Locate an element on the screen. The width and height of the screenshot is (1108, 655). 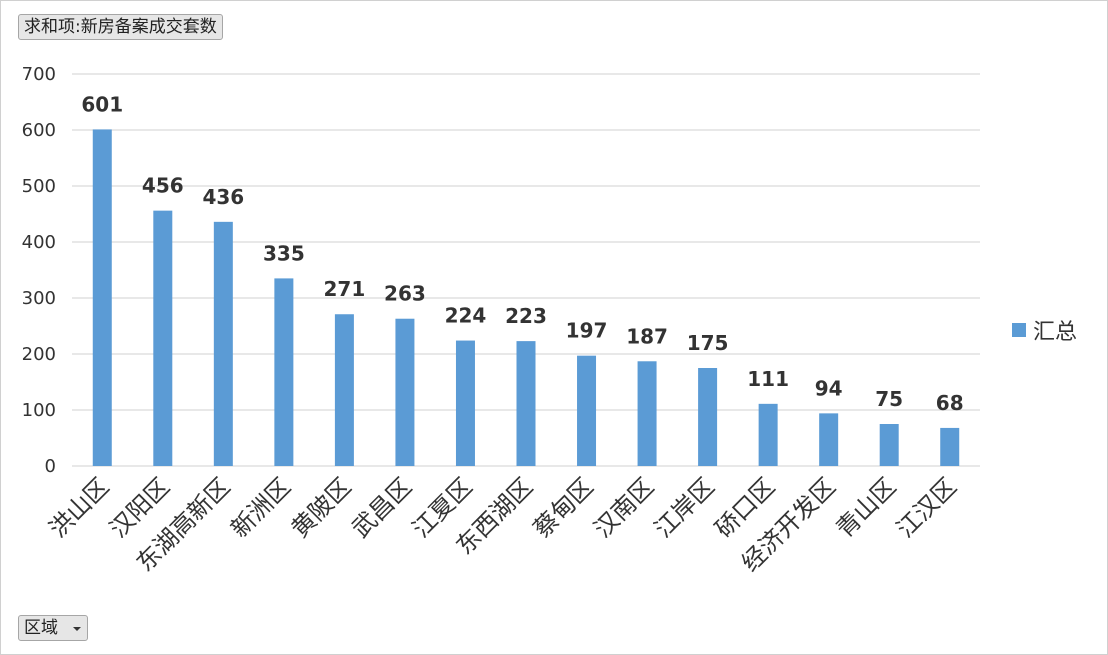
y-tick-label: 200 is located at coordinates (39, 354).